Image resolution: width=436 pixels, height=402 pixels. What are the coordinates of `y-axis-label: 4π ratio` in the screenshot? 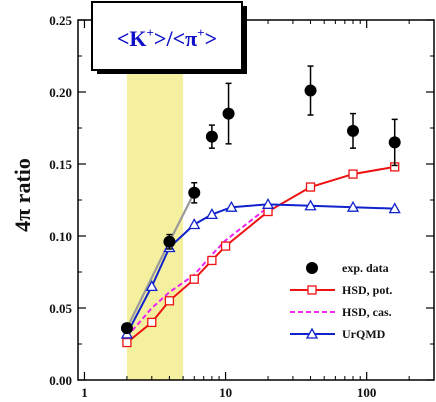 It's located at (22, 195).